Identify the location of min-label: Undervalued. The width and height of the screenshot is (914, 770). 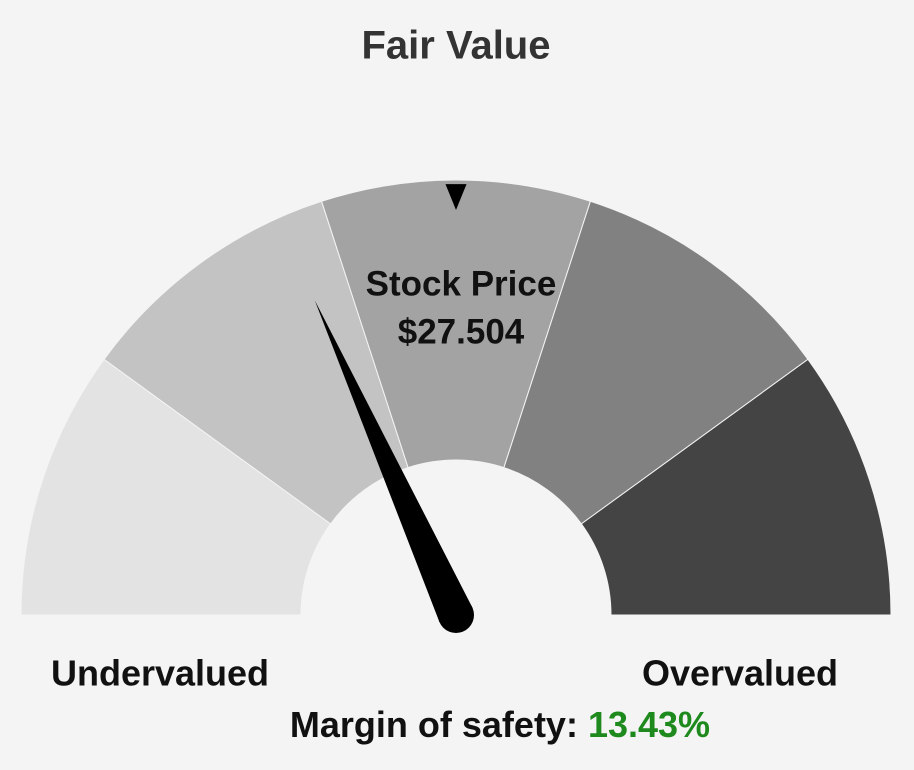
(160, 673).